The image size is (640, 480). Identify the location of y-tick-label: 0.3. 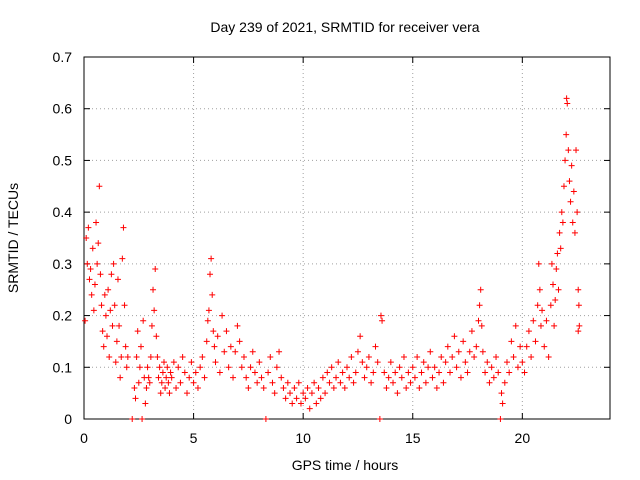
(63, 264).